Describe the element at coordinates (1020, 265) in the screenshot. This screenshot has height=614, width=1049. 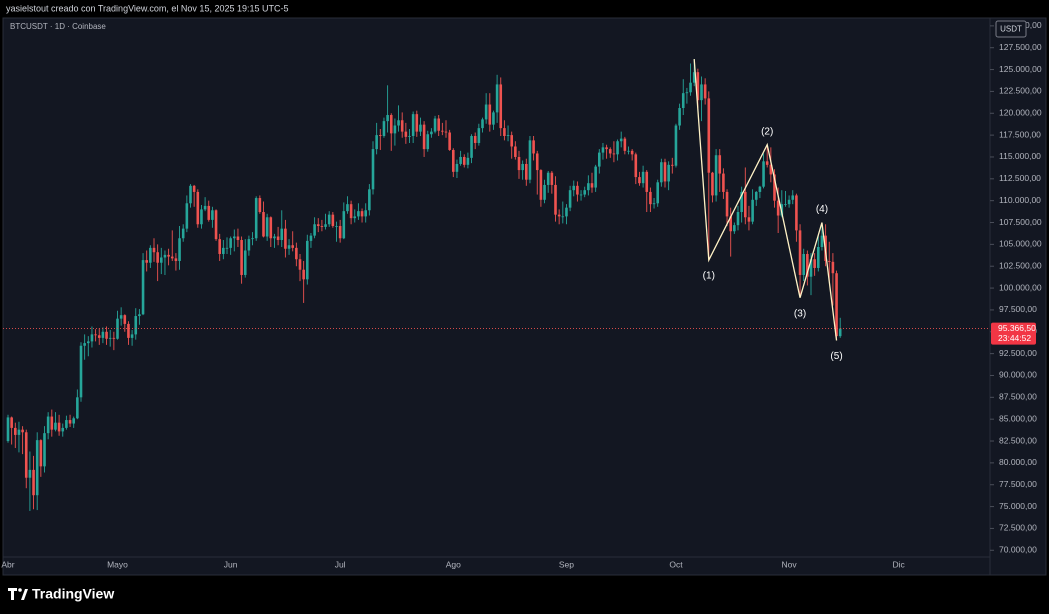
I see `y-tick-label: 102.500,00` at that location.